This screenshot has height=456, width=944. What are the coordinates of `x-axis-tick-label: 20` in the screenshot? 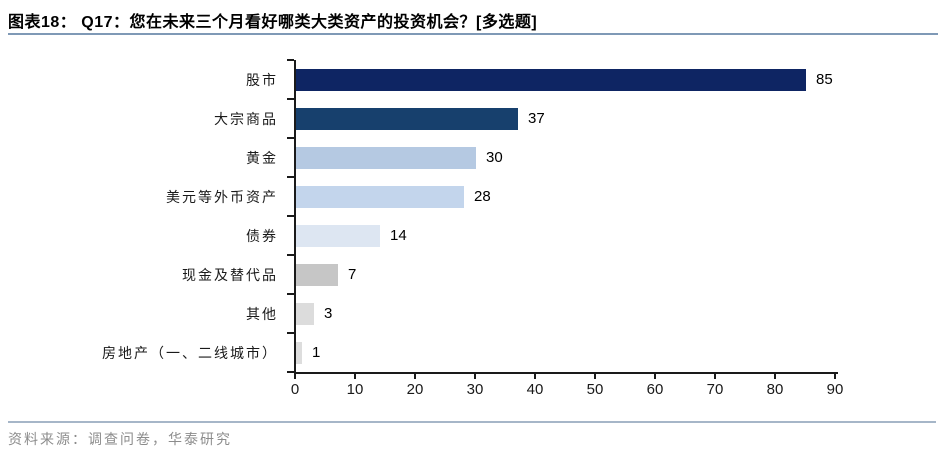 It's located at (415, 389).